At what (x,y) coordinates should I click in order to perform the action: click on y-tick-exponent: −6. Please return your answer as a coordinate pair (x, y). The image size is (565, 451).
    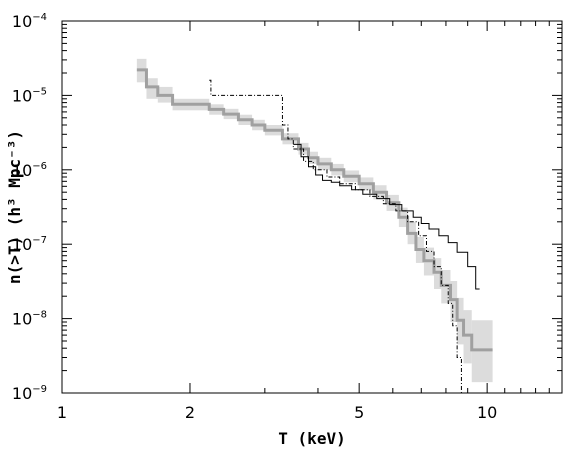
    Looking at the image, I should click on (39, 166).